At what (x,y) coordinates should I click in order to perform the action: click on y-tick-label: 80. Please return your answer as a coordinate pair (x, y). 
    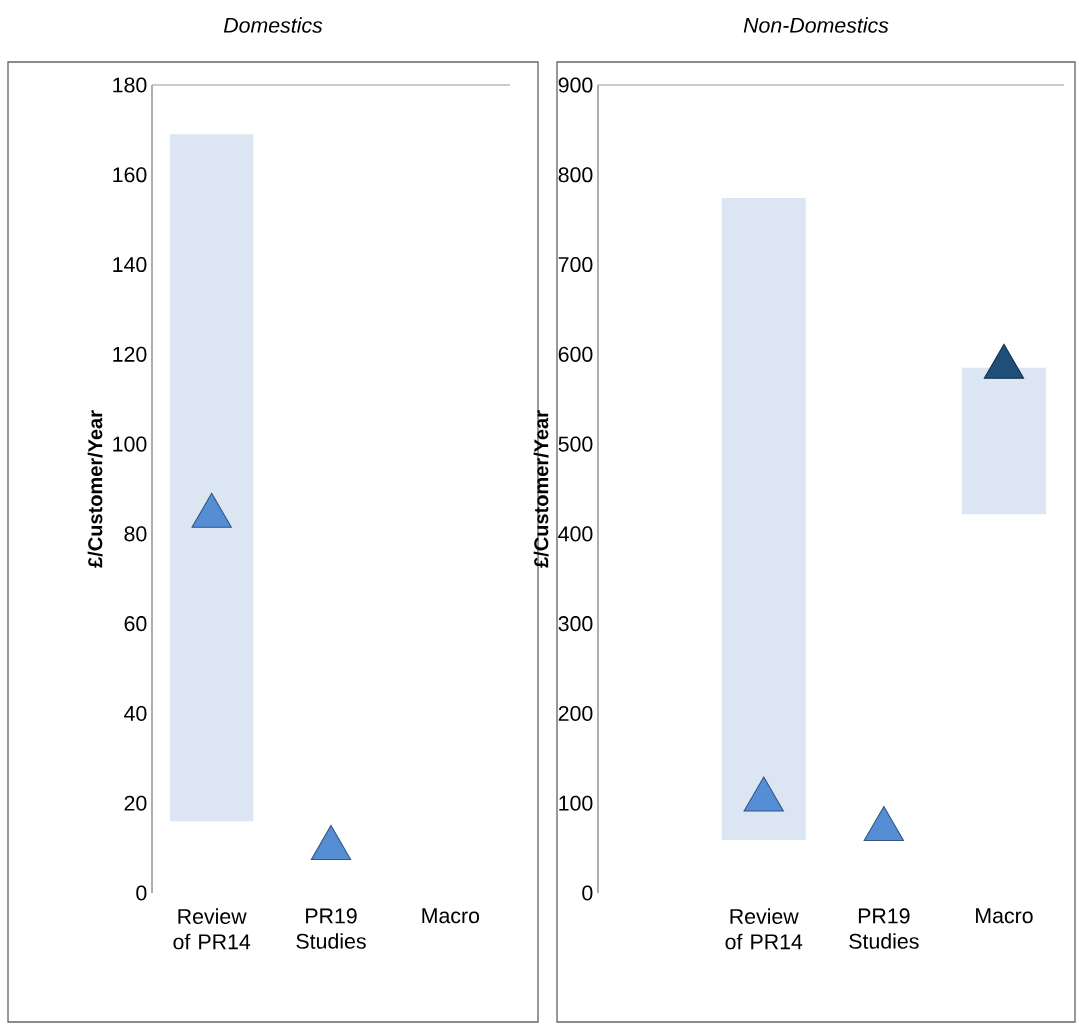
    Looking at the image, I should click on (135, 534).